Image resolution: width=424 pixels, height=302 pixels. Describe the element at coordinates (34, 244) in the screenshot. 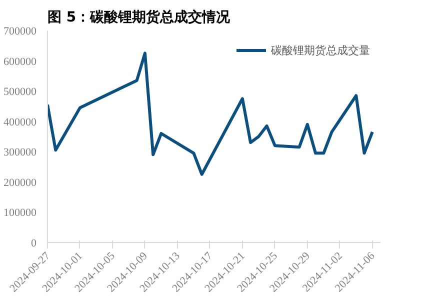

I see `y-tick-label: 0` at that location.